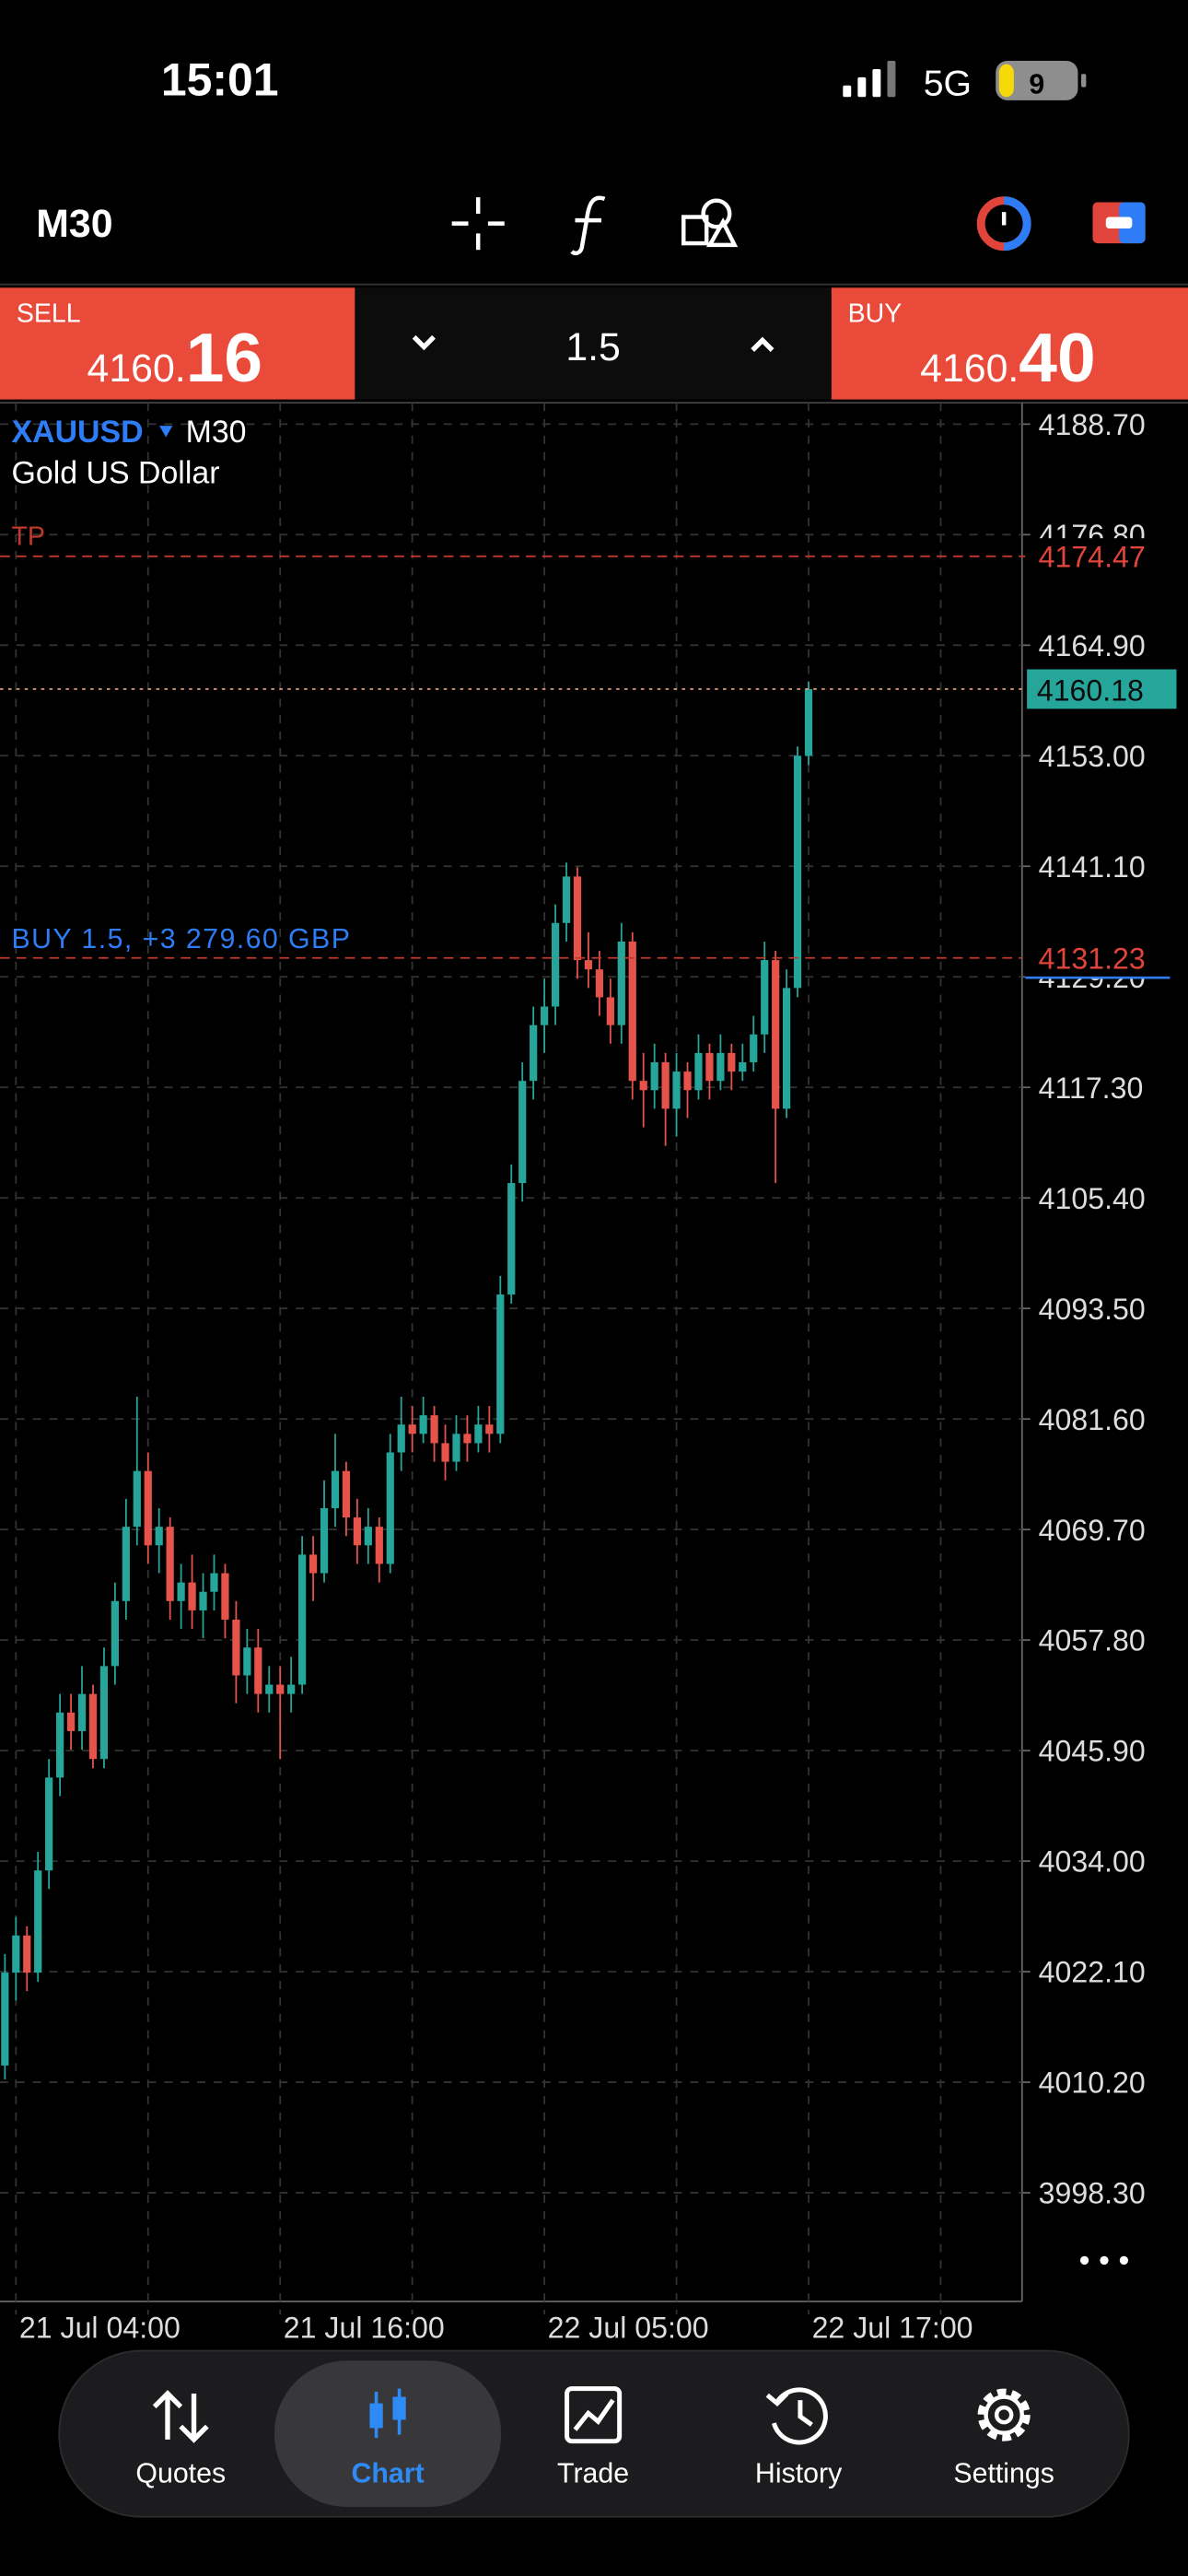 This screenshot has height=2576, width=1188. What do you see at coordinates (166, 432) in the screenshot?
I see `symbol-dropdown` at bounding box center [166, 432].